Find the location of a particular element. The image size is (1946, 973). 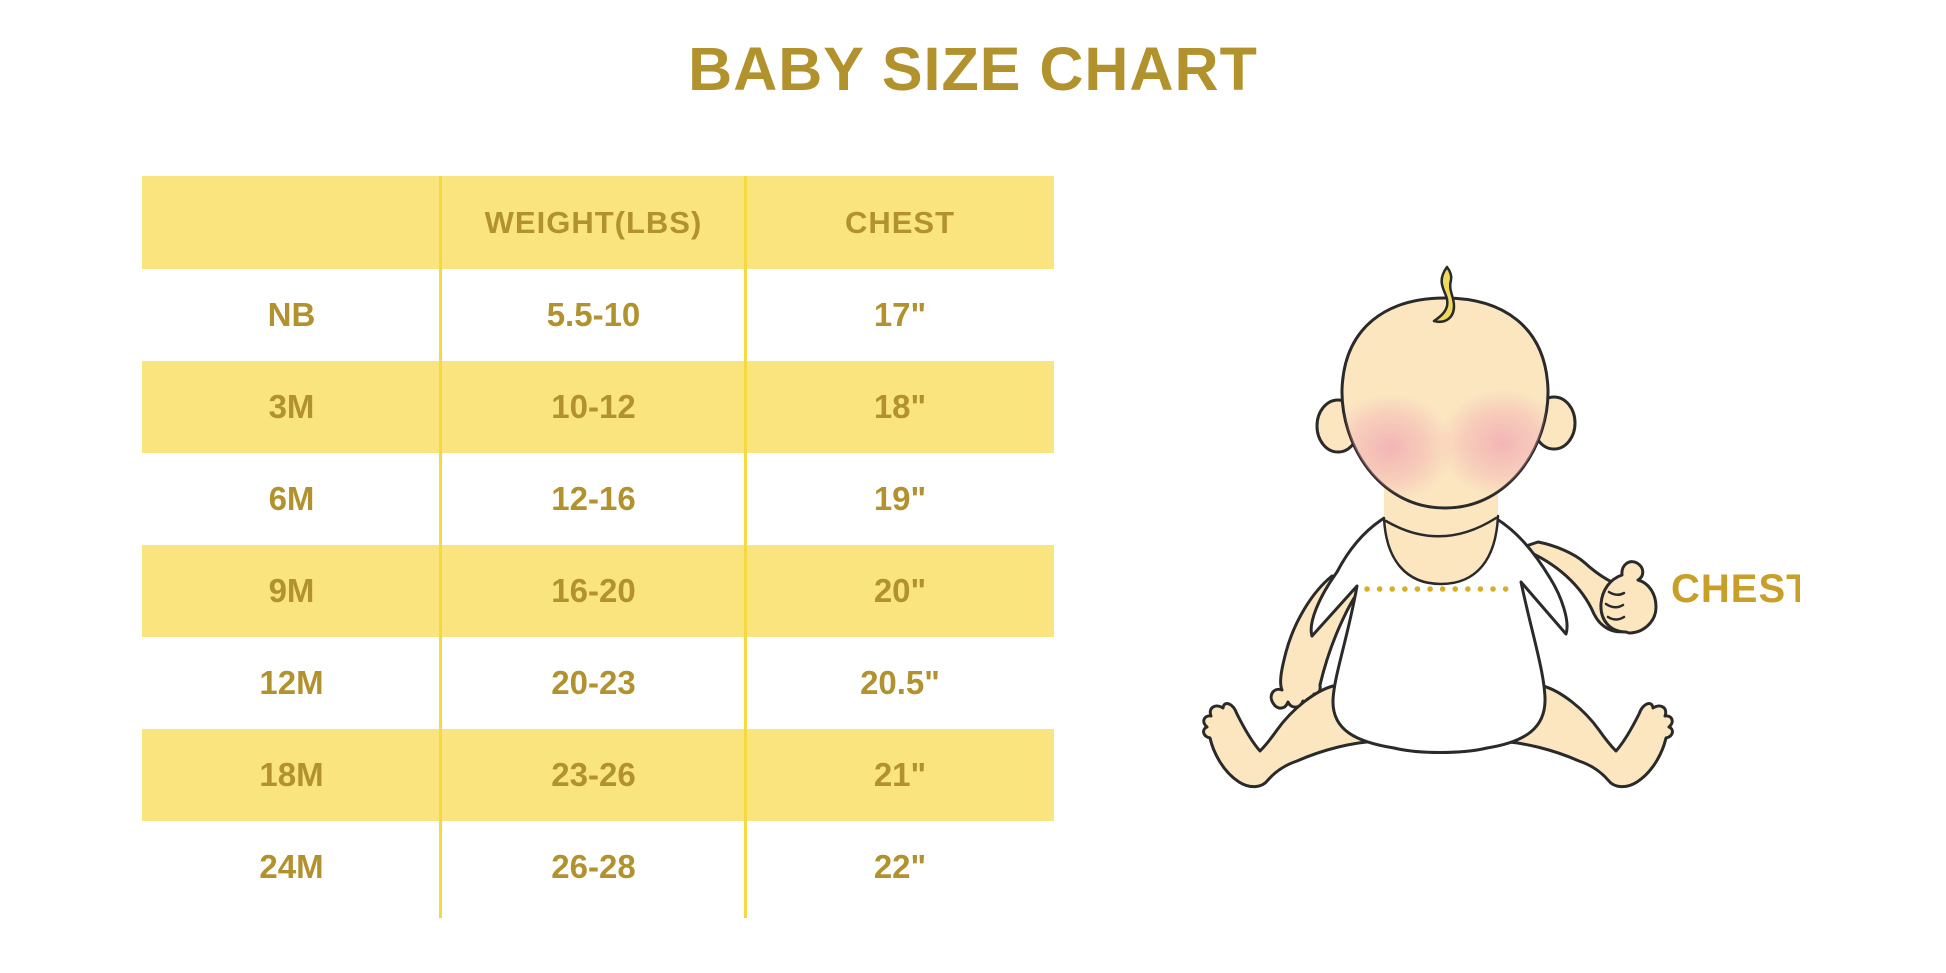

chest-cell: 20" is located at coordinates (900, 590).